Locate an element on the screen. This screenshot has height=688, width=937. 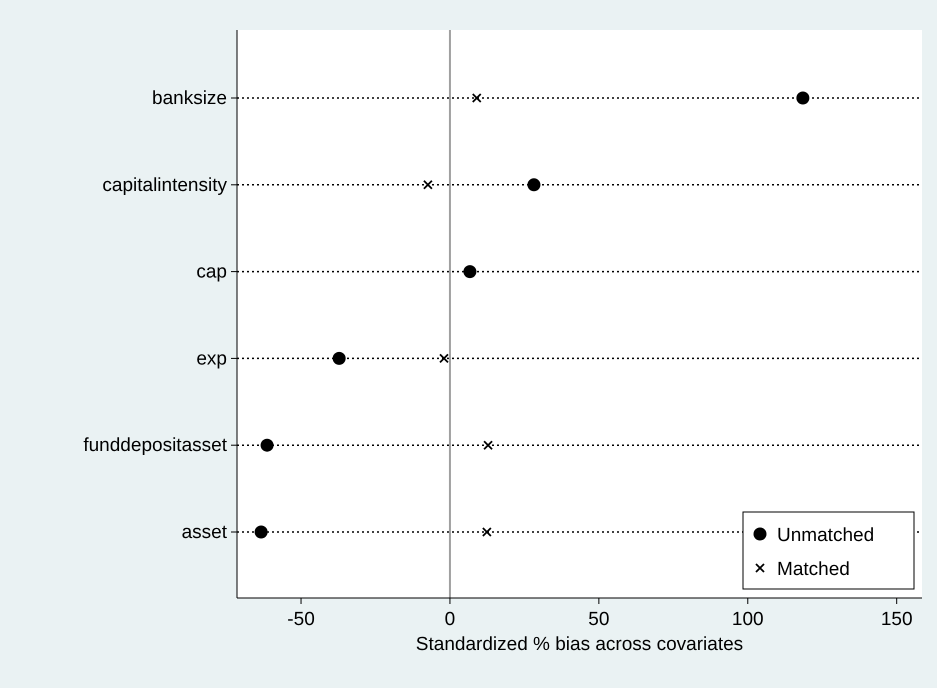
legend-label: Unmatched is located at coordinates (825, 535).